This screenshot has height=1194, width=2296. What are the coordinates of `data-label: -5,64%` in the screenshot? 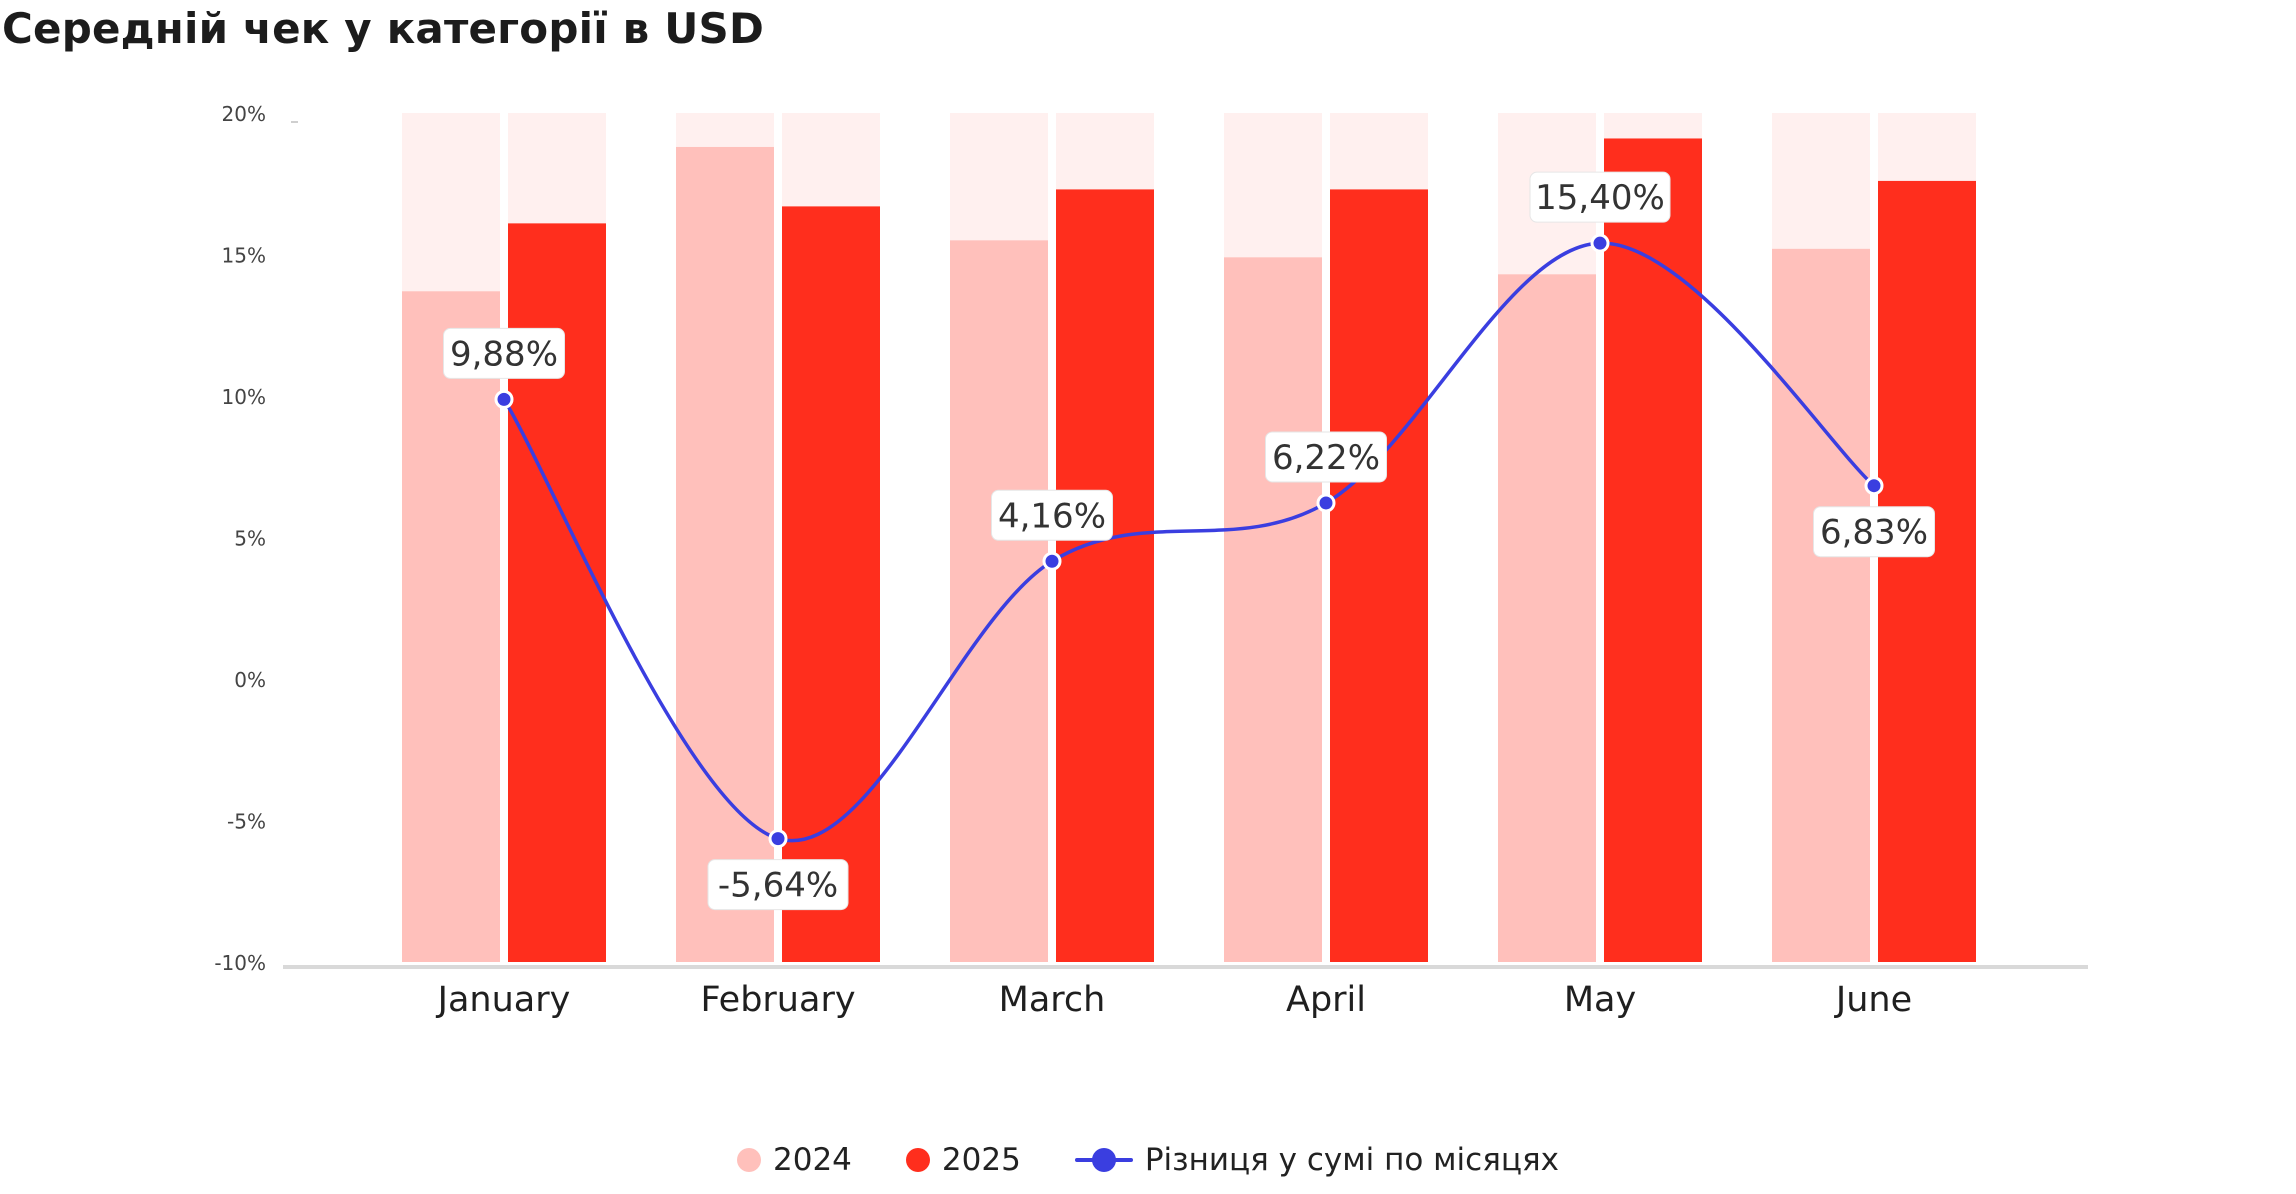 It's located at (778, 886).